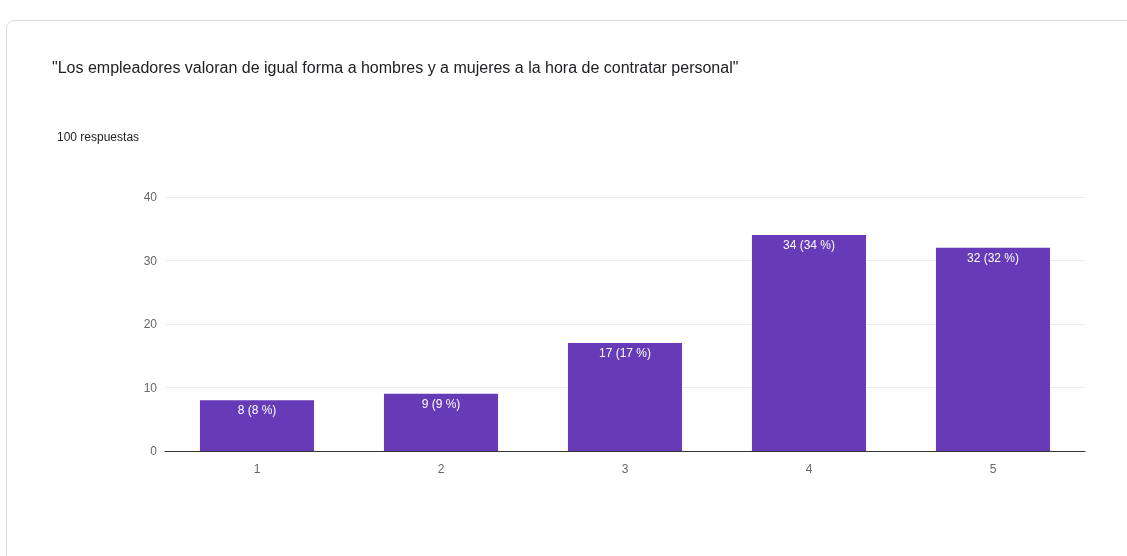 The image size is (1127, 556). I want to click on x-tick-label: 3, so click(625, 469).